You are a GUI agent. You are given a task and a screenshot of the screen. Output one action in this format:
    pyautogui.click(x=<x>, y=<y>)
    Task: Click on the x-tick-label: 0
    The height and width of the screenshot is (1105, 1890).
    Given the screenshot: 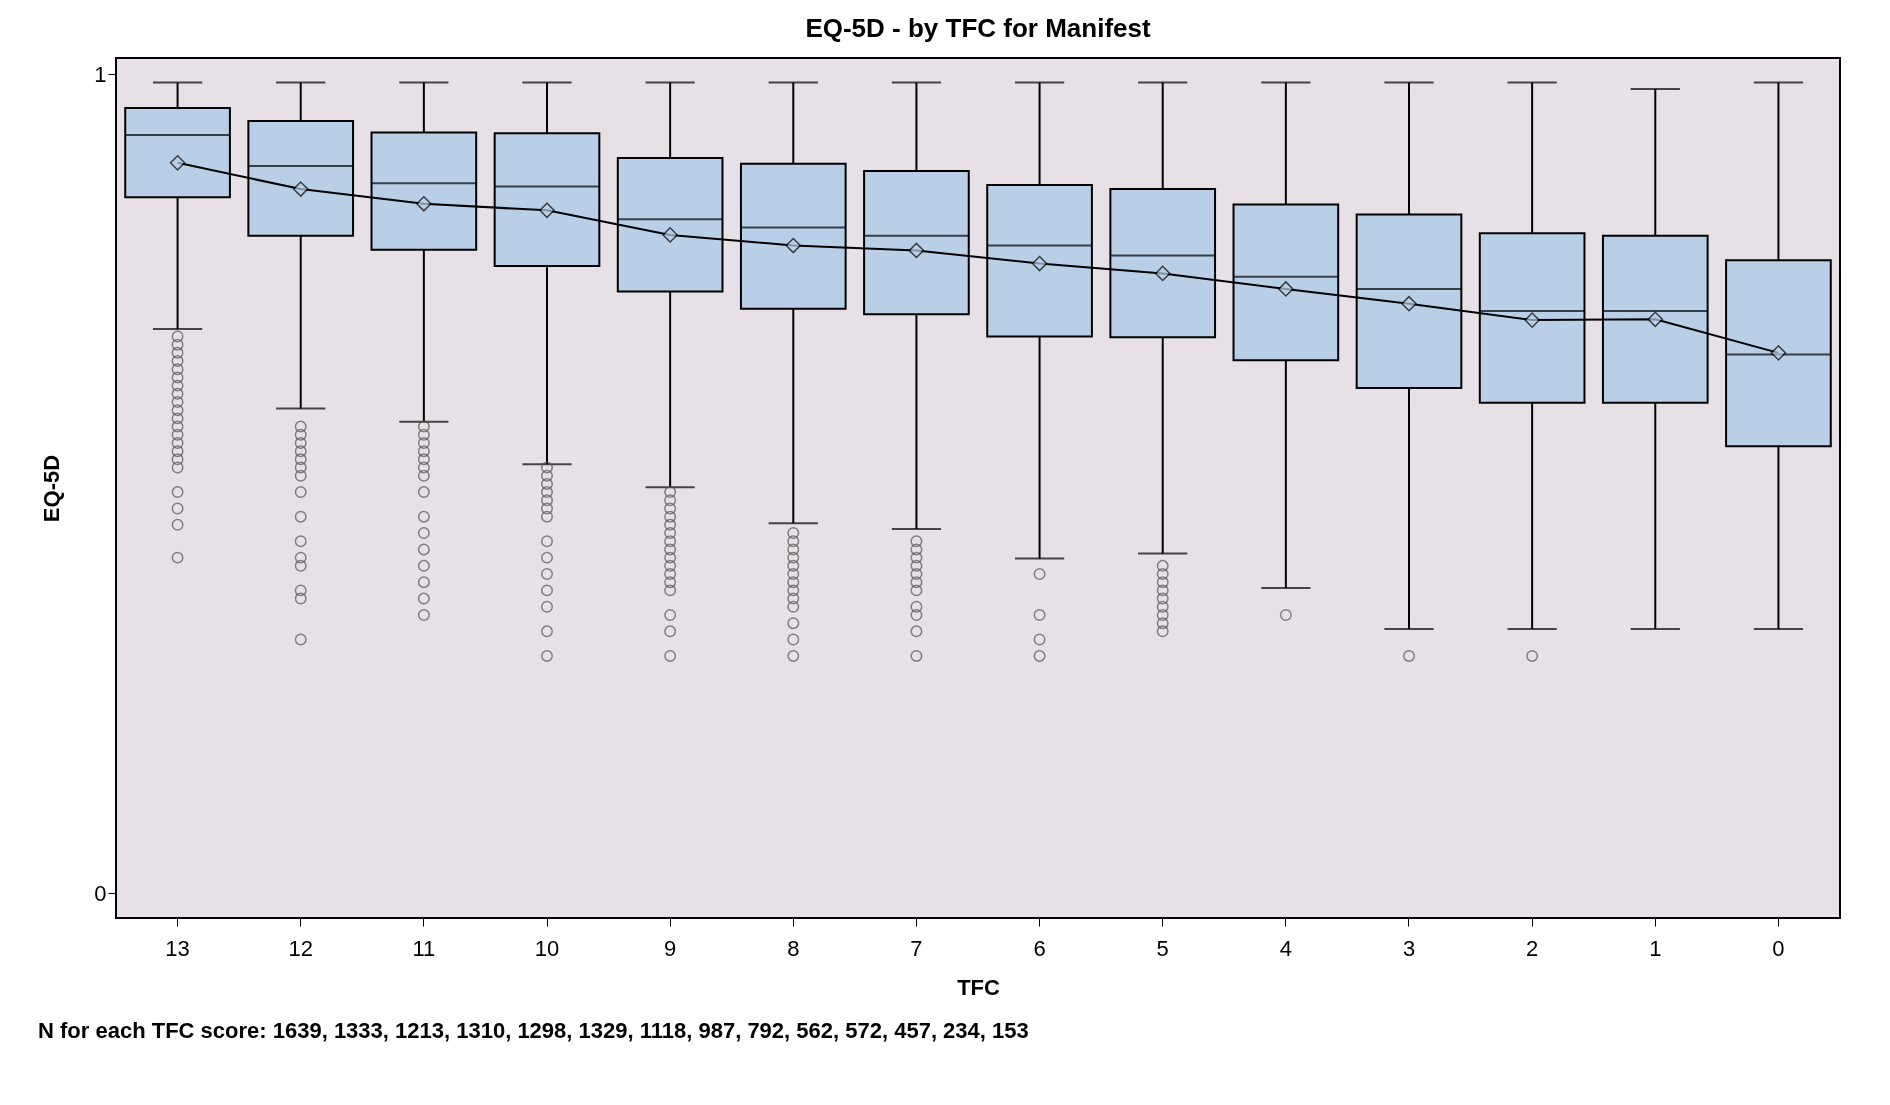 What is the action you would take?
    pyautogui.click(x=1778, y=948)
    